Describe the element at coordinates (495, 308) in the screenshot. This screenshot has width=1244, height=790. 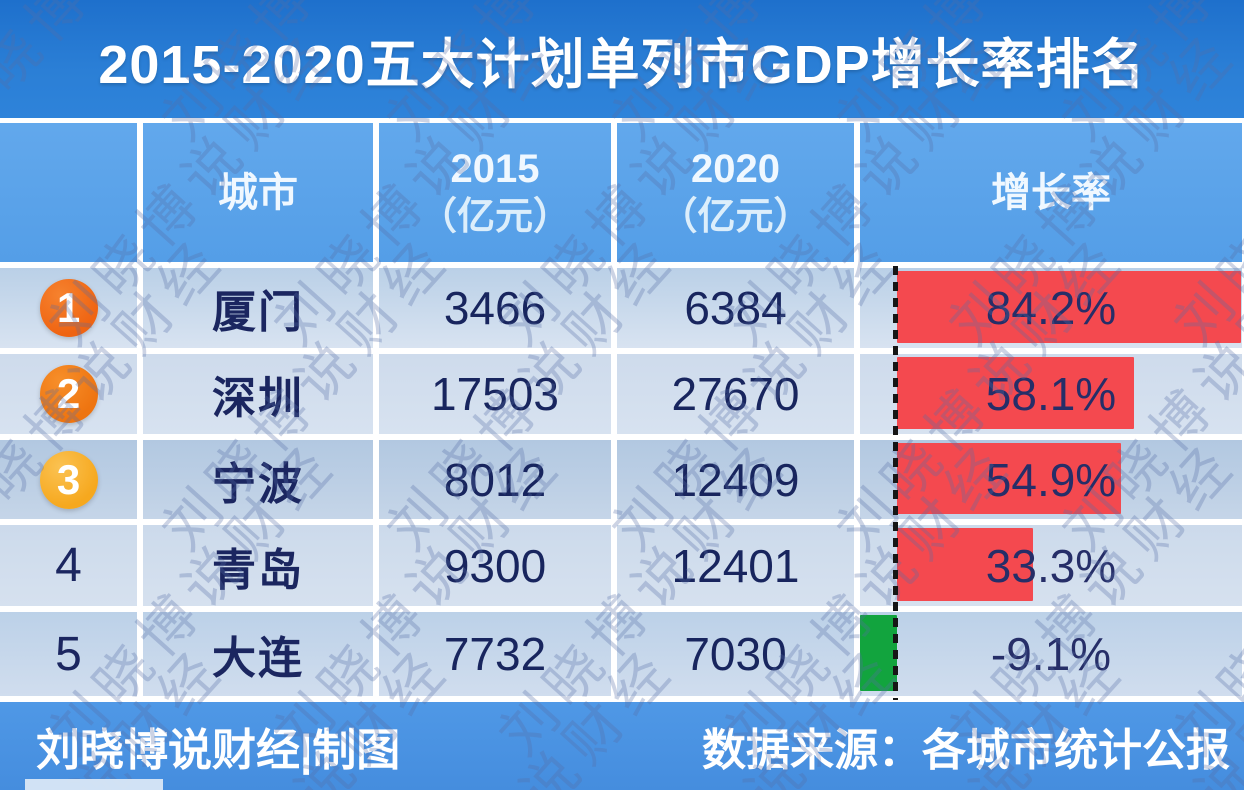
I see `table-row-1-gdp2015: 3466` at that location.